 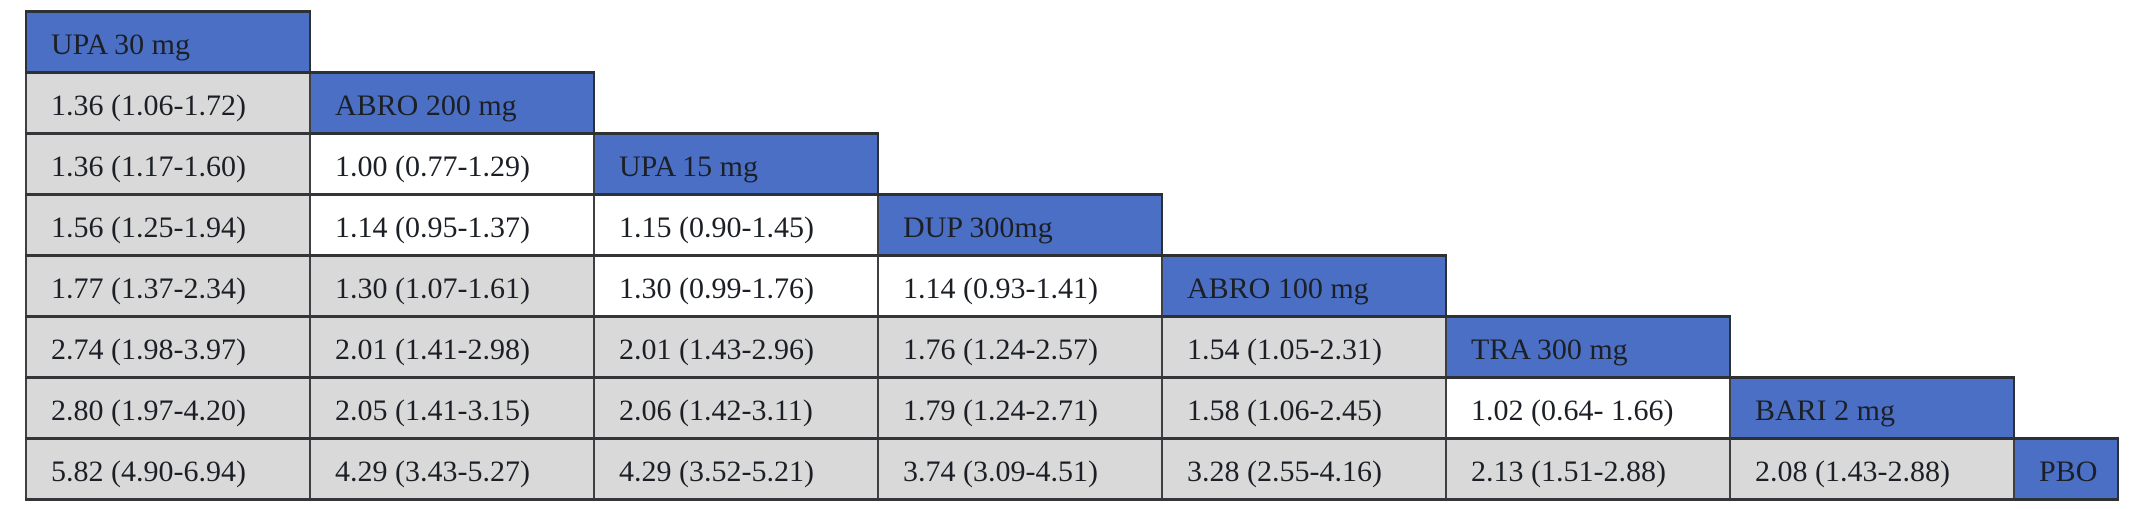 I want to click on comparison-cell-upa-15-mg-vs-upa-30-mg: 1.36 (1.17-1.60), so click(x=168, y=164).